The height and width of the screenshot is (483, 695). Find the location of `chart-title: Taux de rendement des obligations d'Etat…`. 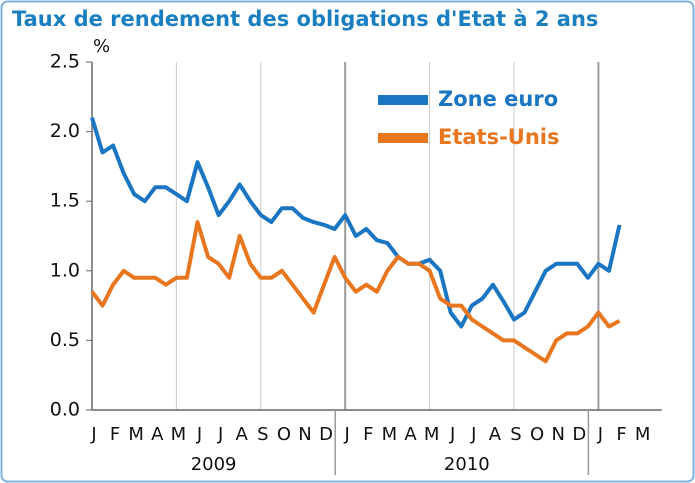

chart-title: Taux de rendement des obligations d'Etat… is located at coordinates (305, 19).